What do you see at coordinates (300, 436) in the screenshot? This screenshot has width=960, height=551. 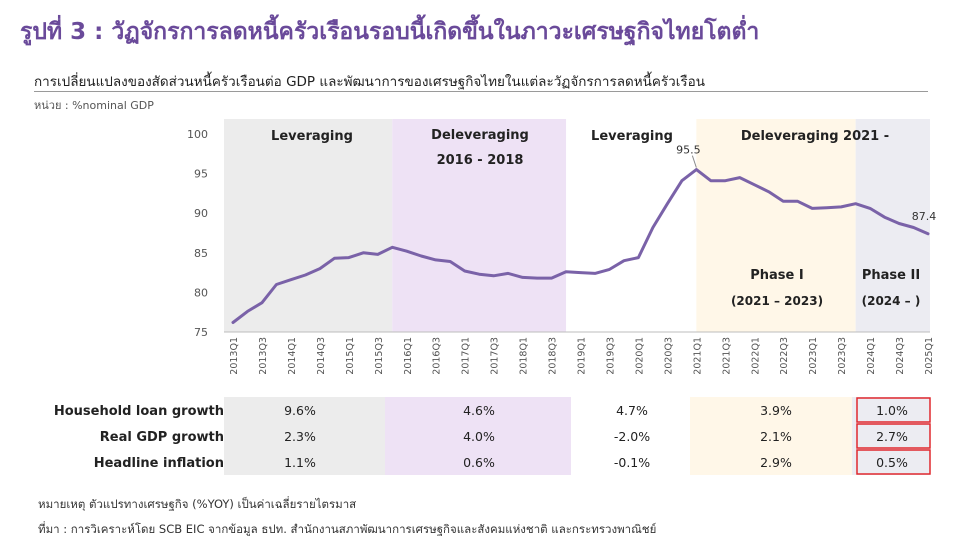 I see `table-cell: 2.3%` at bounding box center [300, 436].